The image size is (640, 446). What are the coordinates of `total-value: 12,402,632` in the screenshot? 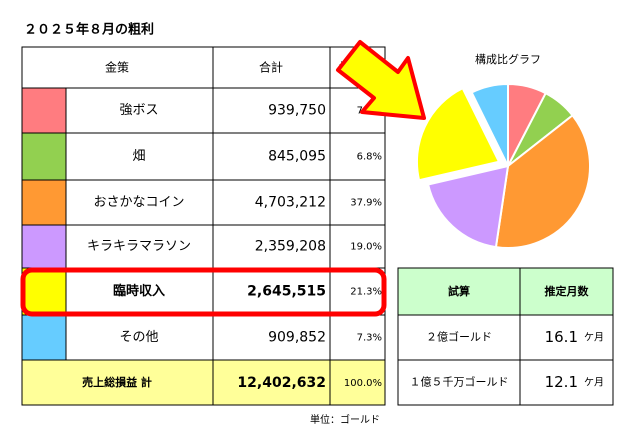 It's located at (281, 383).